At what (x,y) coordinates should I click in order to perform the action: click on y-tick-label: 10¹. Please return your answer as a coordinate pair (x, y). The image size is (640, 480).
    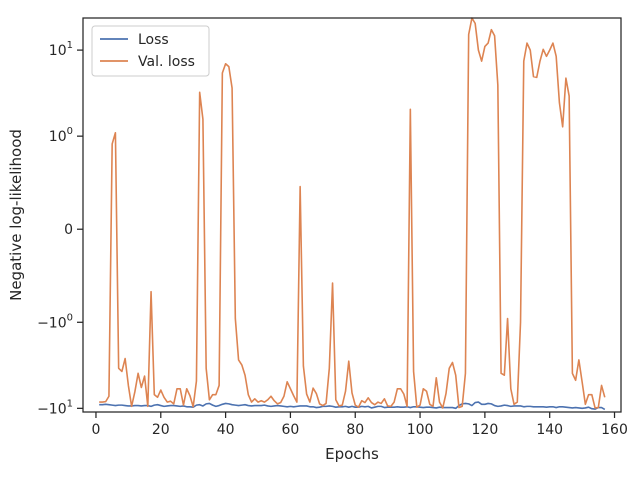
    Looking at the image, I should click on (61, 49).